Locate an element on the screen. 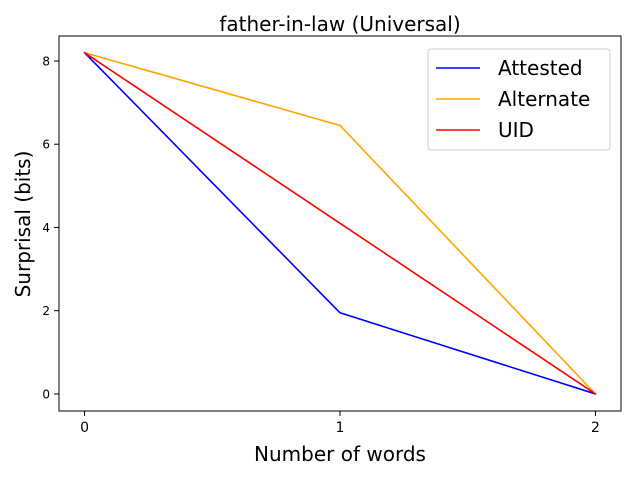 The width and height of the screenshot is (640, 480). legend-box is located at coordinates (519, 99).